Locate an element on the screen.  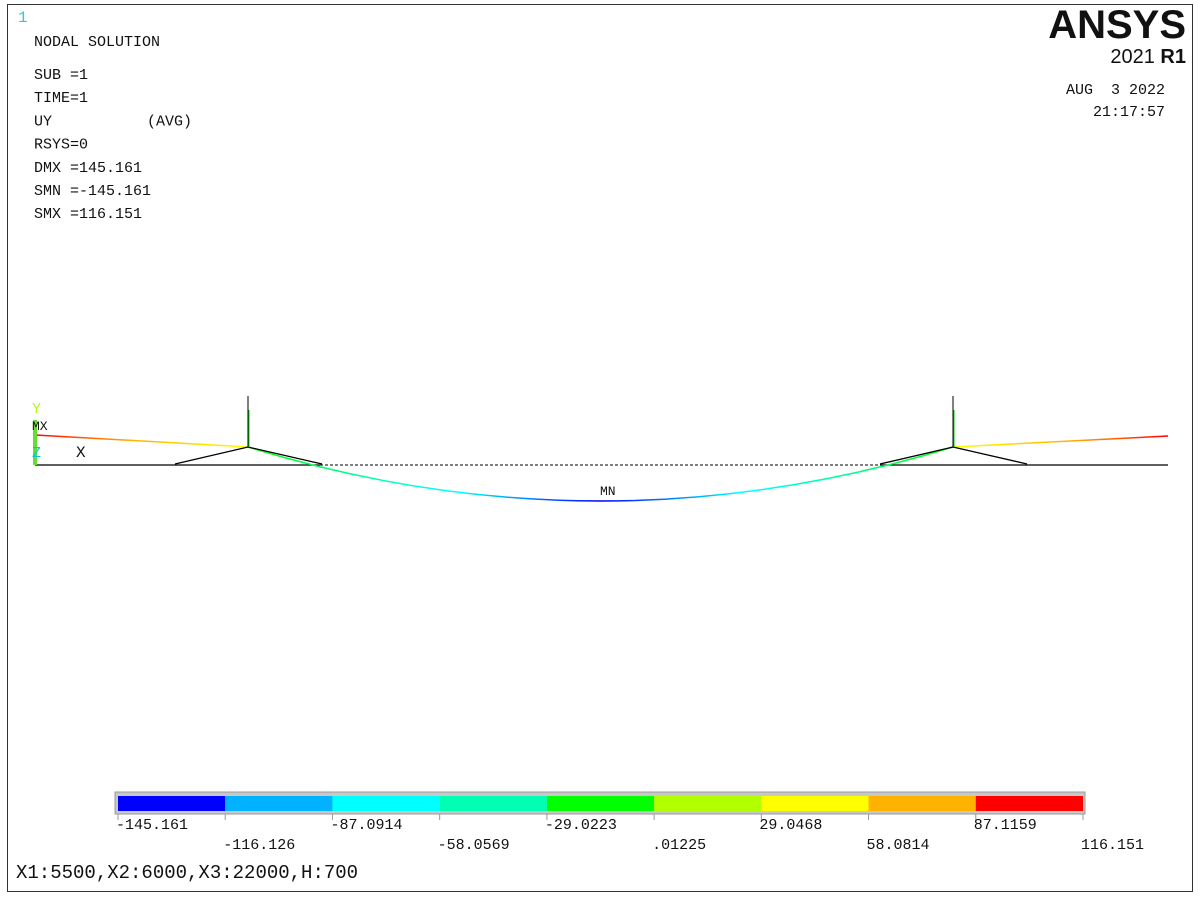
header-line: (AVG) is located at coordinates (169, 121).